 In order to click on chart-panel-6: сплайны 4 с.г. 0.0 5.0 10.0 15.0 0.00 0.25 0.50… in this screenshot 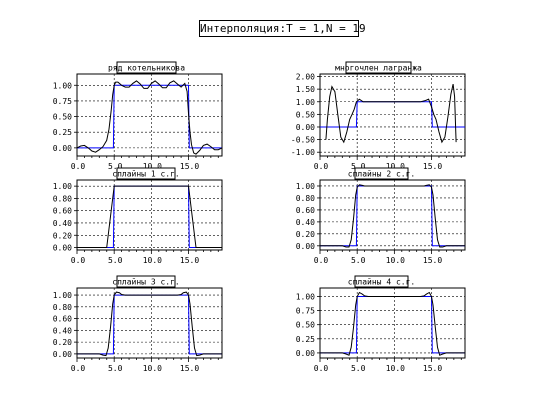, I will do `click(381, 324)`.